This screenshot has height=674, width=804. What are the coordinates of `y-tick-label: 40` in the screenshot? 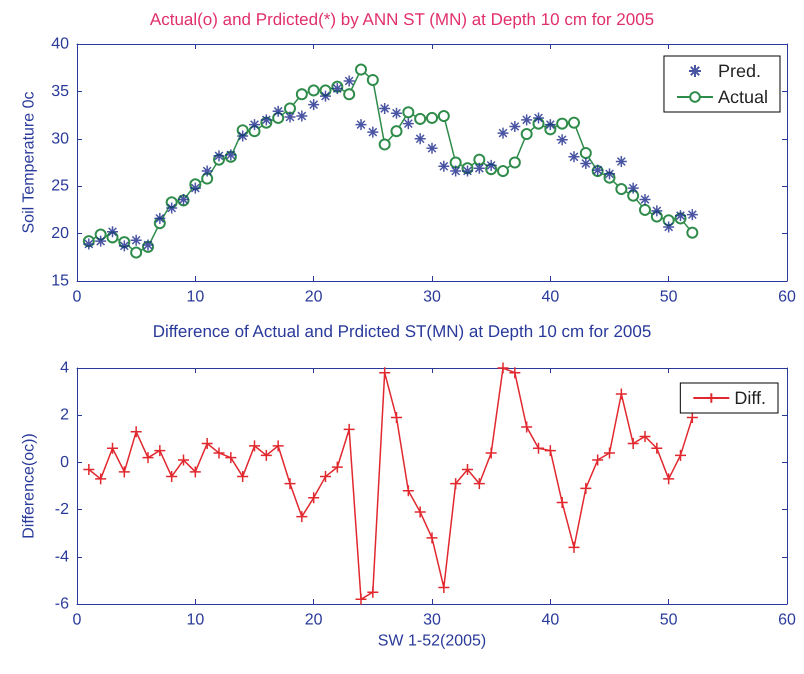 It's located at (60, 44).